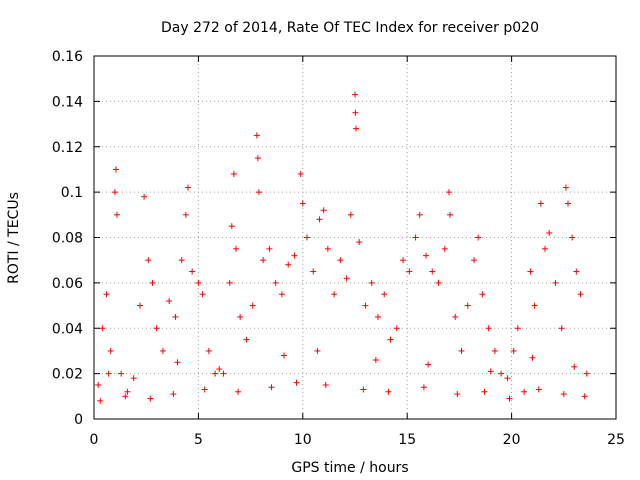 This screenshot has height=480, width=640. Describe the element at coordinates (407, 440) in the screenshot. I see `x-tick-label: 15` at that location.